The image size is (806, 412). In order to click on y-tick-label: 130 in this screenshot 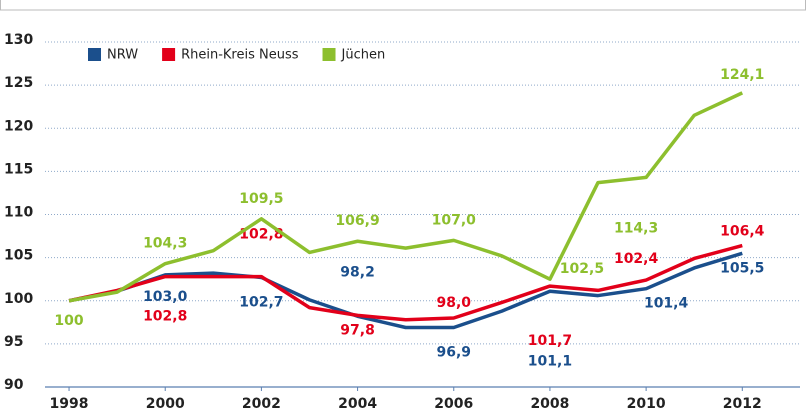, I will do `click(18, 40)`.